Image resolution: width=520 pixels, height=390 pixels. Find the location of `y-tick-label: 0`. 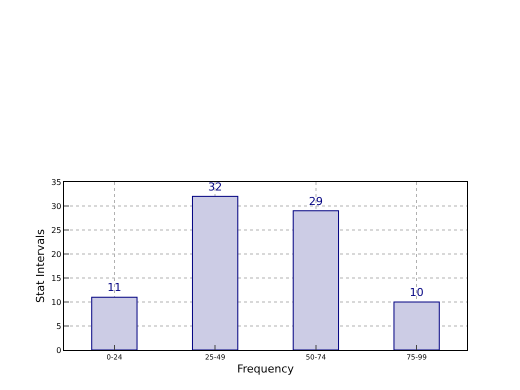

y-tick-label: 0 is located at coordinates (59, 350).